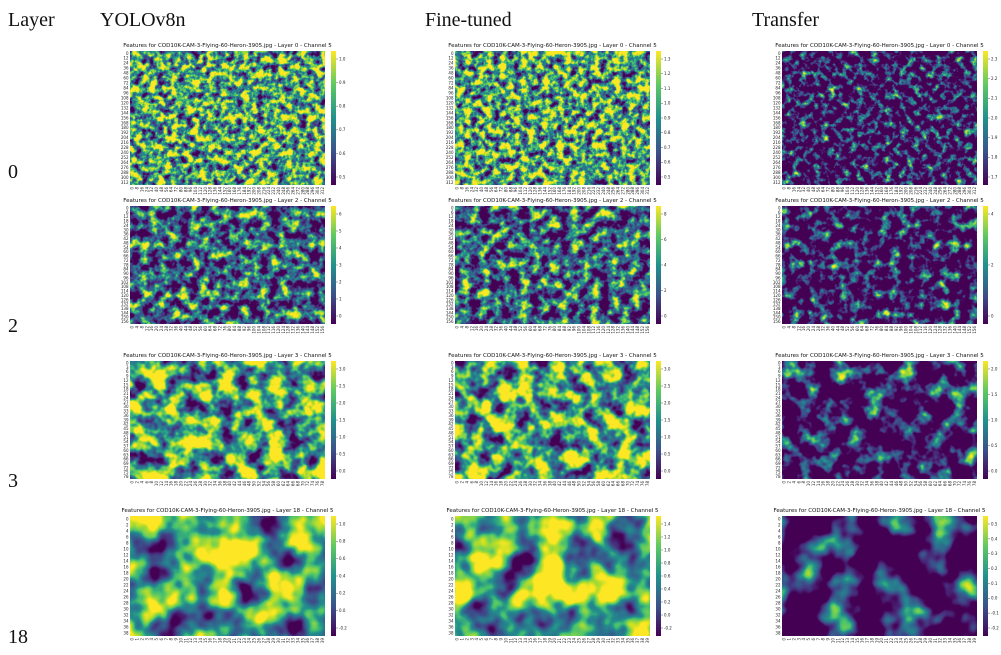 The image size is (1001, 655). Describe the element at coordinates (777, 299) in the screenshot. I see `y-tick-label: 126` at that location.